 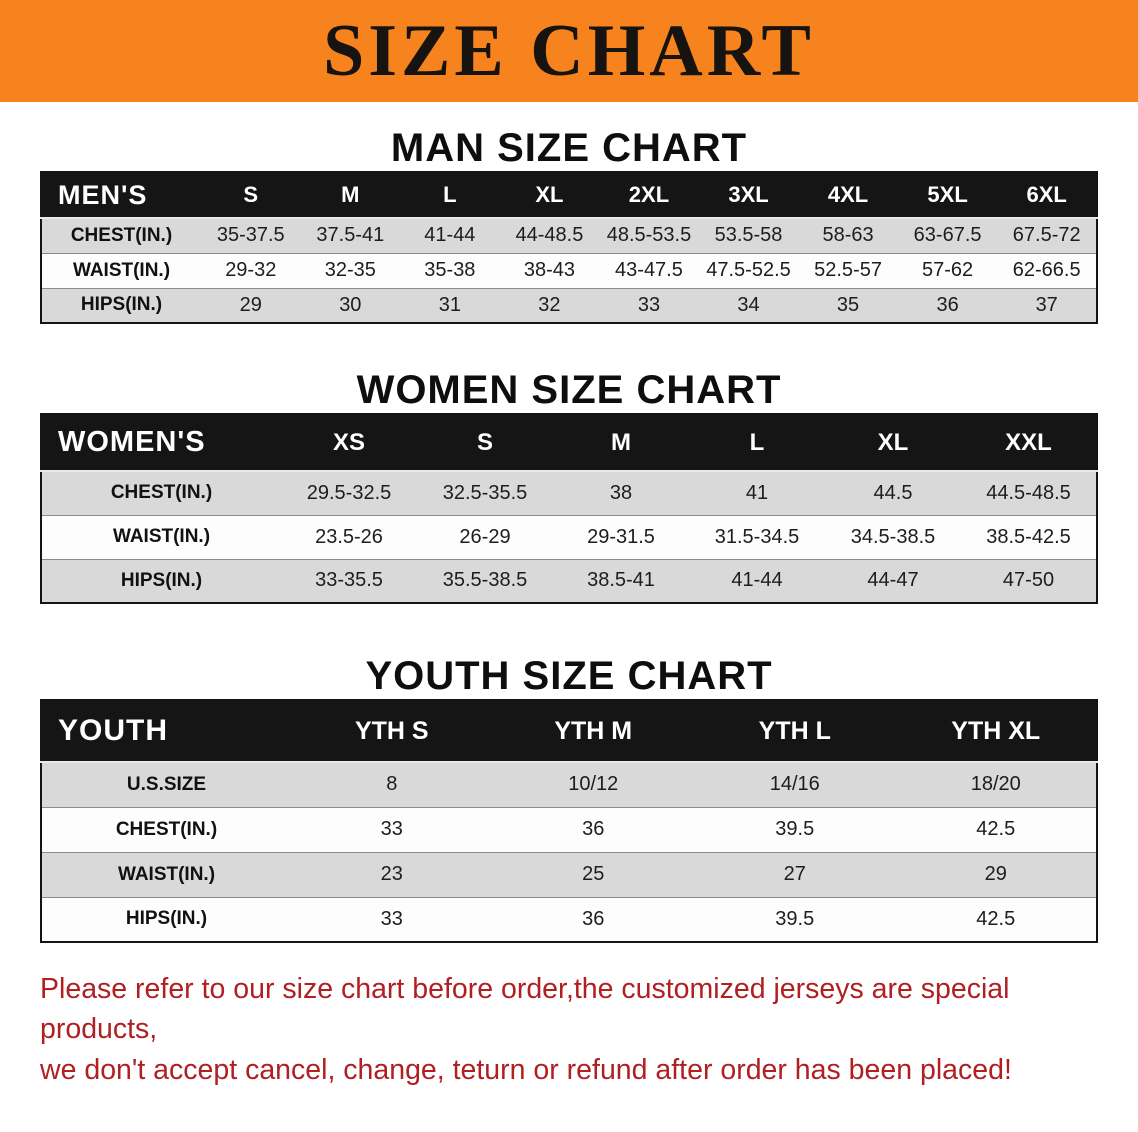 I want to click on table-cell: 29-32, so click(x=251, y=270).